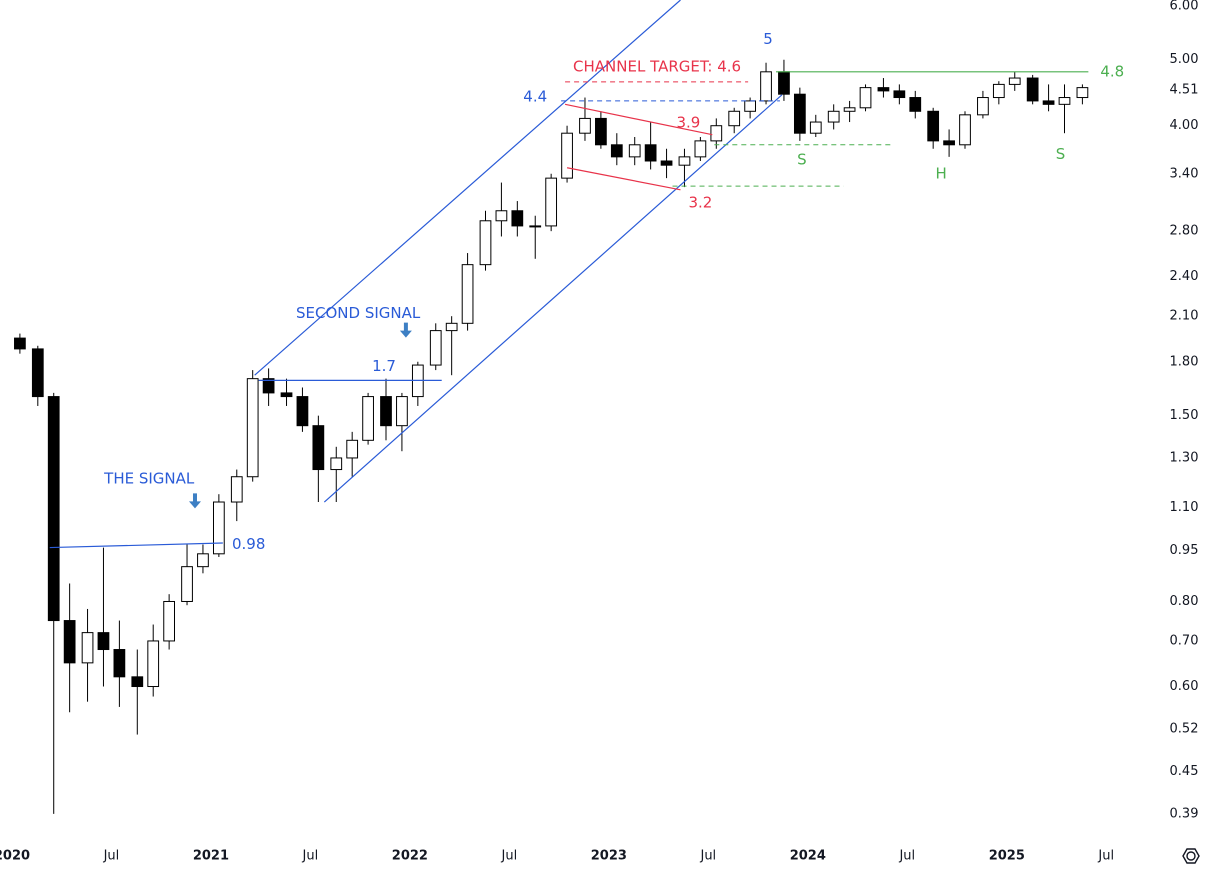  What do you see at coordinates (1184, 813) in the screenshot?
I see `y-tick-label: 0.39` at bounding box center [1184, 813].